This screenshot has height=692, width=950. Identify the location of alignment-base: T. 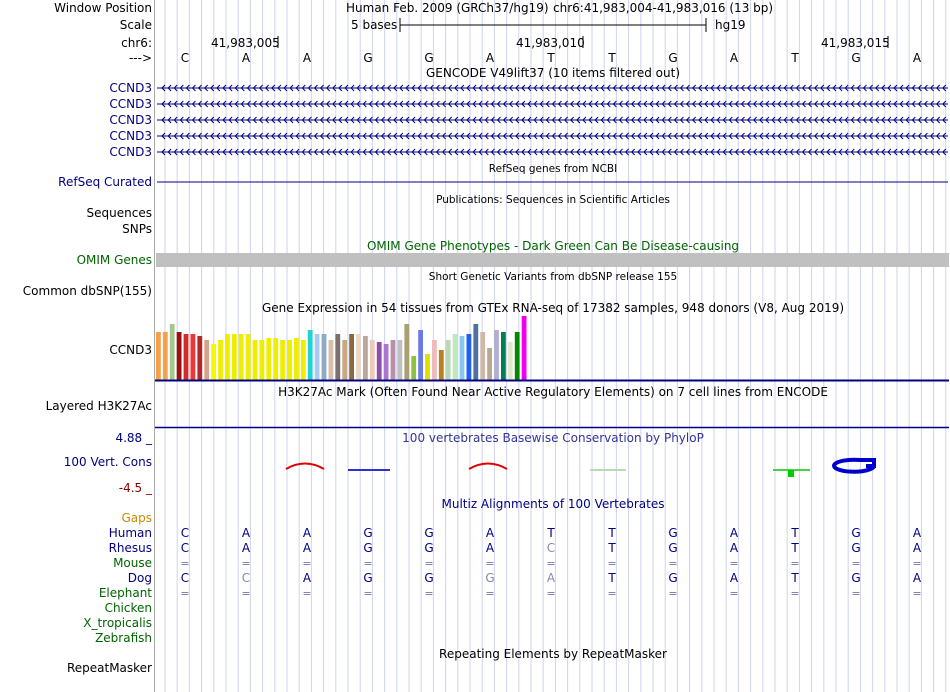
(795, 548).